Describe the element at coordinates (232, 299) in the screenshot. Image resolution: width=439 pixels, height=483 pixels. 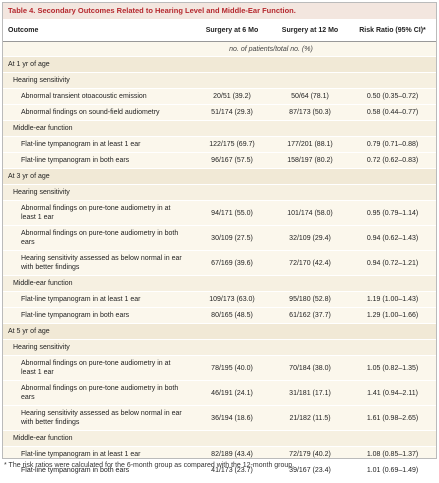
I see `value-cell: 109/173 (63.0)` at that location.